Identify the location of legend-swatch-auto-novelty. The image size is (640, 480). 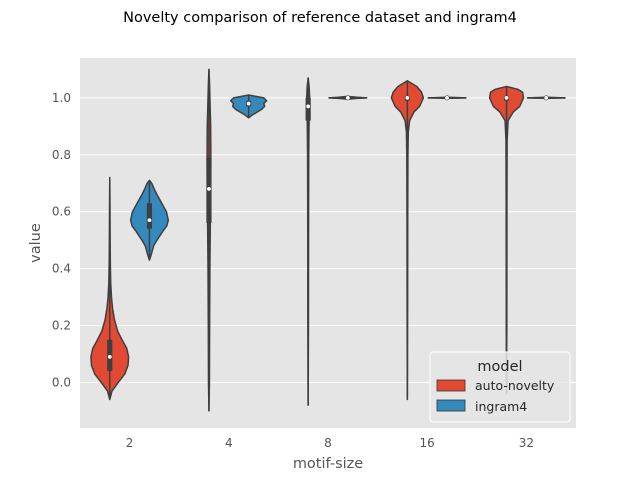
(451, 385).